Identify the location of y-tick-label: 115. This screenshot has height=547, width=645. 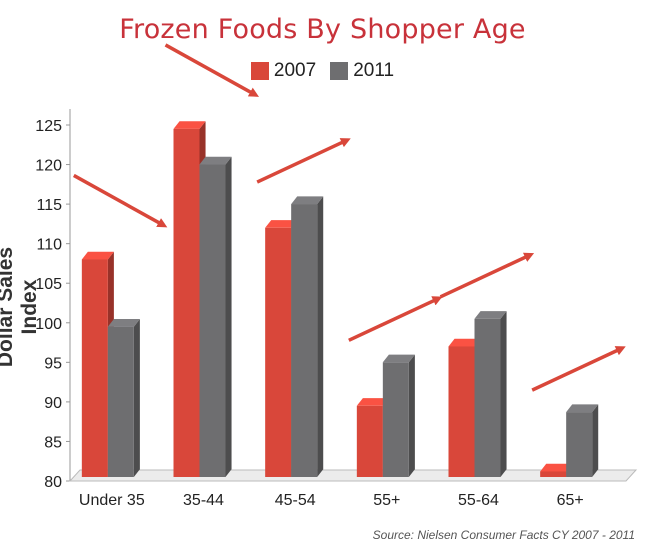
(49, 205).